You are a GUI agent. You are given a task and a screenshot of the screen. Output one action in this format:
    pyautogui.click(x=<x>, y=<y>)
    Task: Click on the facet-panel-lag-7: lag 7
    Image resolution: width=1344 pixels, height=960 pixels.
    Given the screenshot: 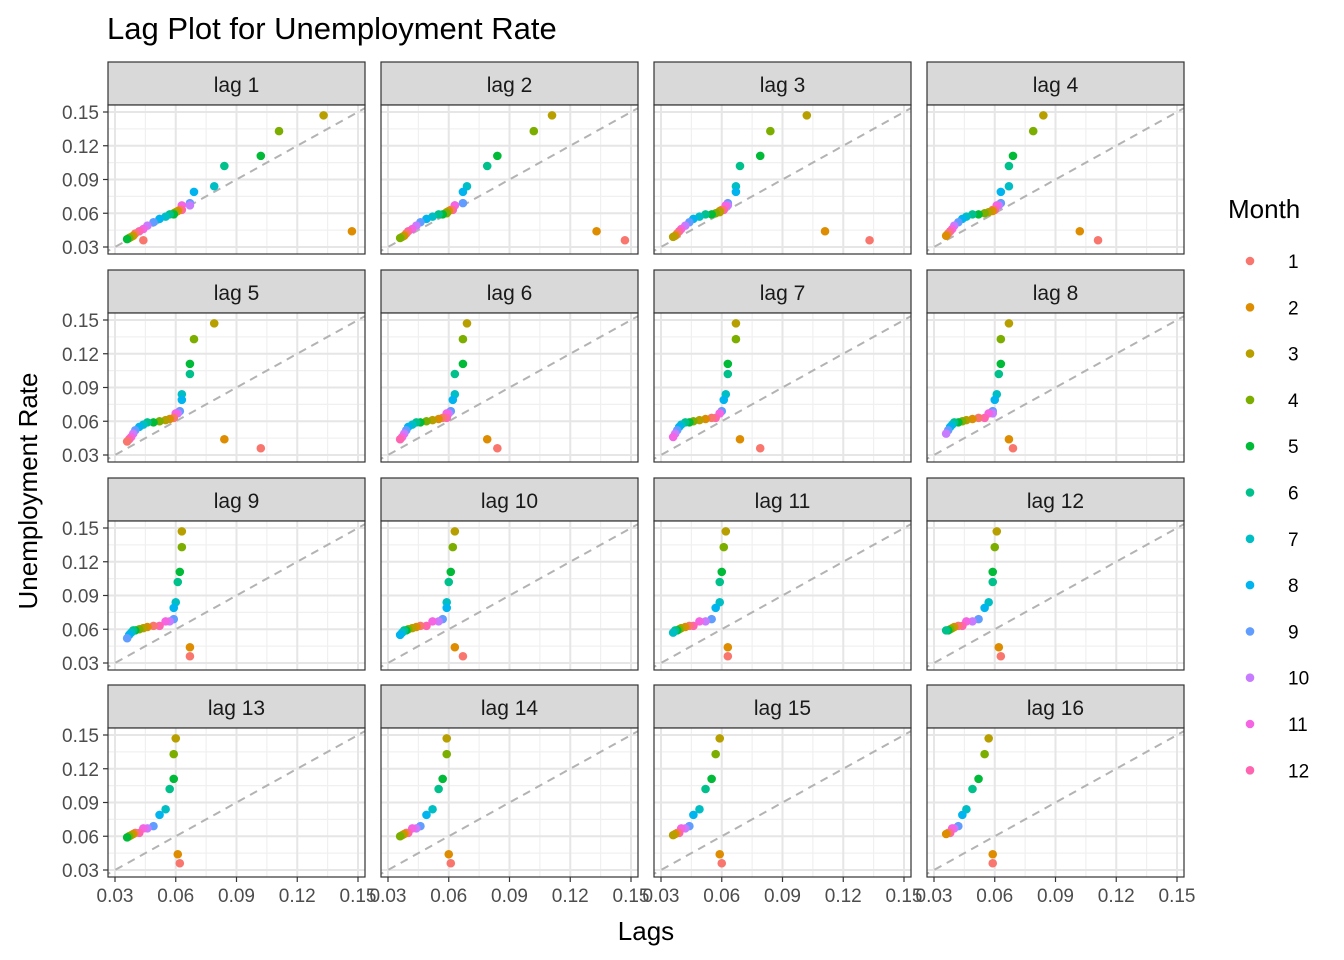 What is the action you would take?
    pyautogui.click(x=782, y=366)
    